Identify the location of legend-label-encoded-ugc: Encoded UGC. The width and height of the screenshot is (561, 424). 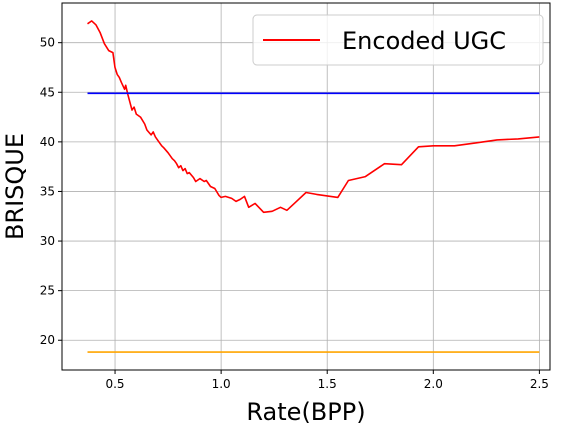
(424, 41).